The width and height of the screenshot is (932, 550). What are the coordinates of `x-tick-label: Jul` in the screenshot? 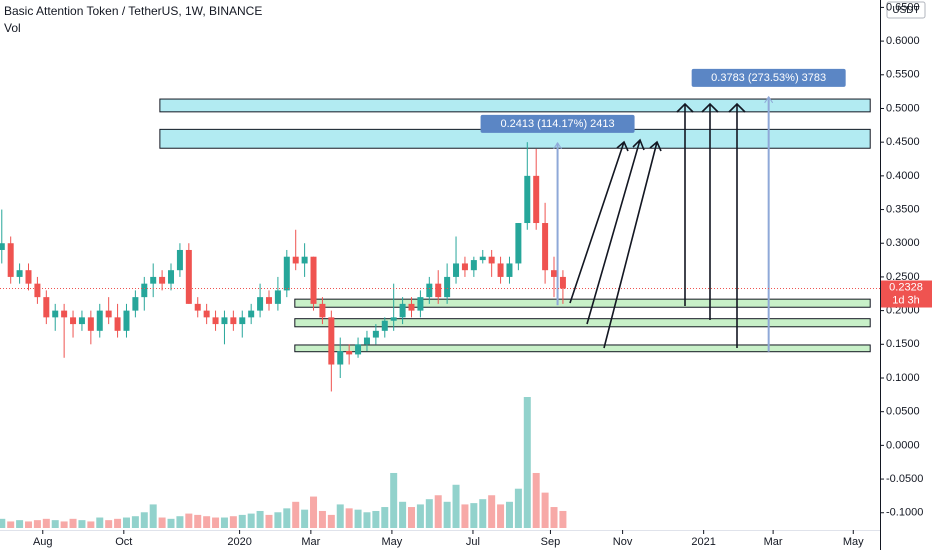 It's located at (473, 542).